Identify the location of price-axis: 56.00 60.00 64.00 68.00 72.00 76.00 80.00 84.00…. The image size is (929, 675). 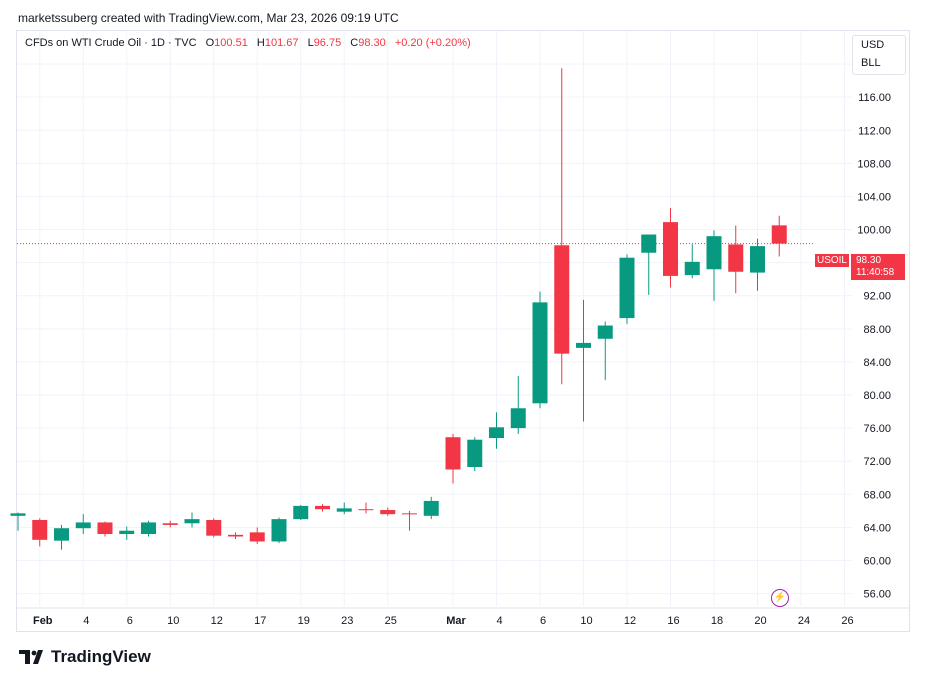
(874, 329).